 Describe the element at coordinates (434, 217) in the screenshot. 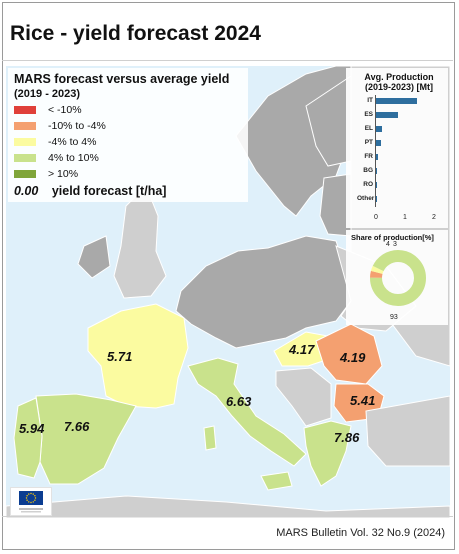

I see `production-tick-label: 2` at that location.